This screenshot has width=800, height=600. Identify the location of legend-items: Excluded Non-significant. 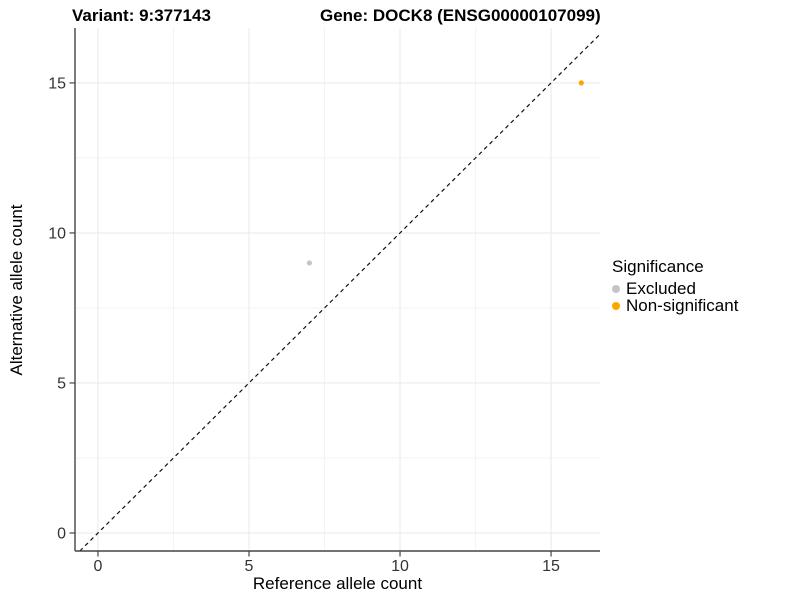
(675, 296).